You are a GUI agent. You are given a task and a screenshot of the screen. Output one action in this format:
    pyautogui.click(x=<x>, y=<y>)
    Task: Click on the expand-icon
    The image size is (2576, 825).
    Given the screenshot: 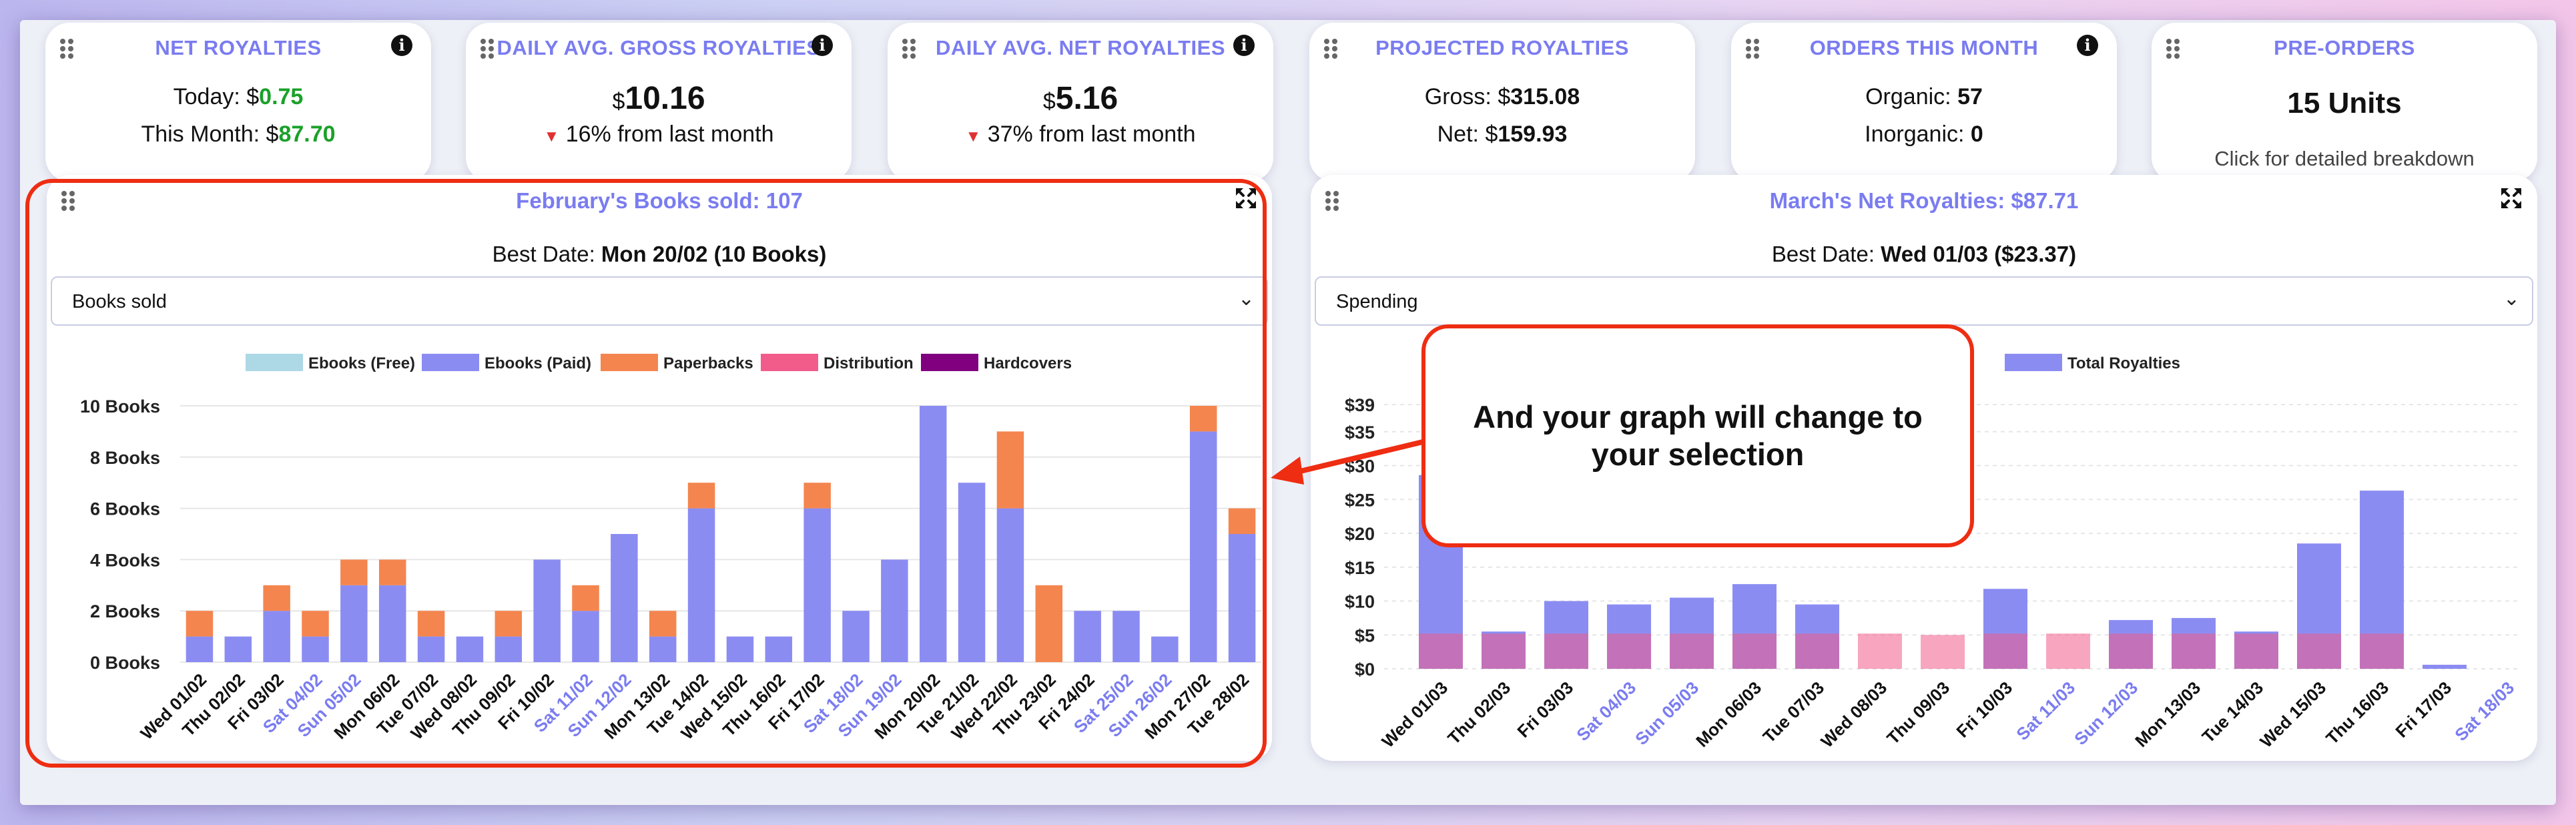 What is the action you would take?
    pyautogui.click(x=2511, y=199)
    